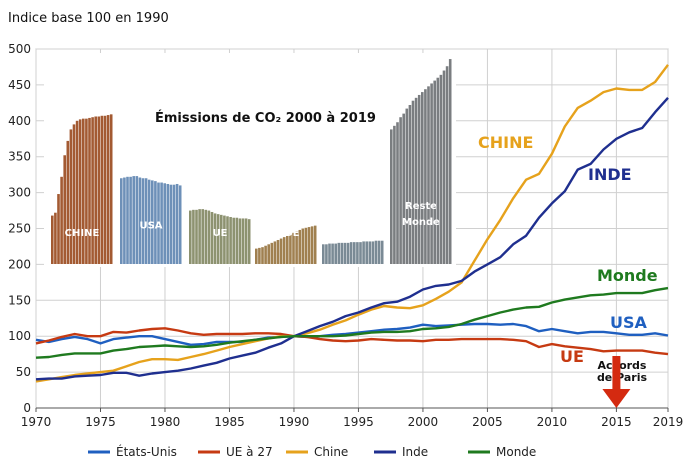 This screenshot has width=697, height=468. Describe the element at coordinates (286, 244) in the screenshot. I see `inset-group-inde: INDE` at that location.